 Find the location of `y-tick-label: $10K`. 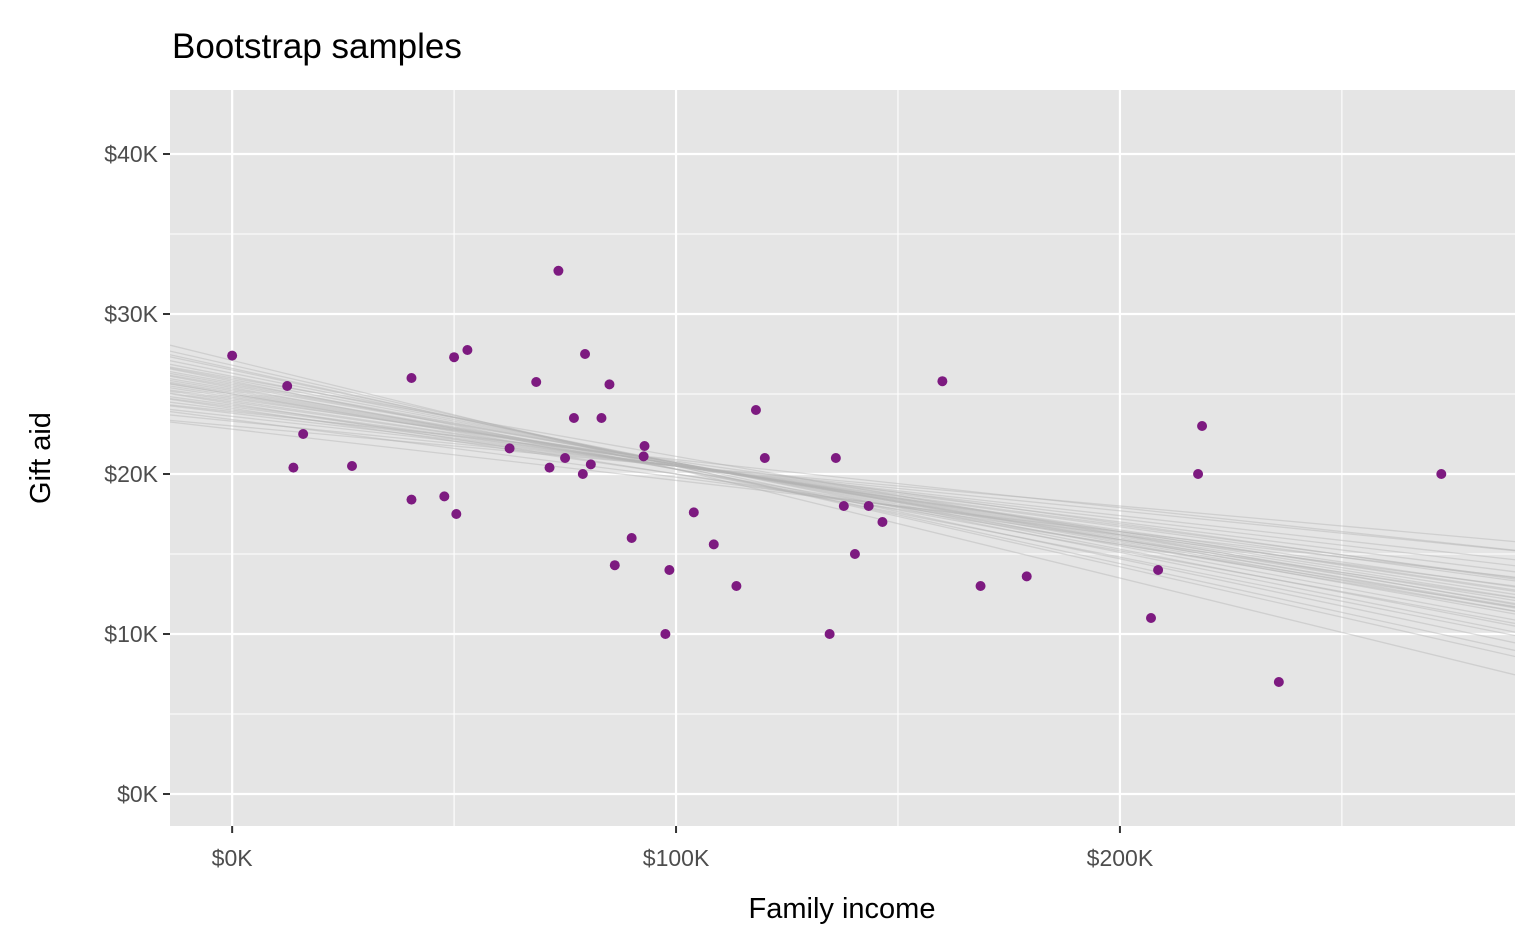

y-tick-label: $10K is located at coordinates (131, 634).